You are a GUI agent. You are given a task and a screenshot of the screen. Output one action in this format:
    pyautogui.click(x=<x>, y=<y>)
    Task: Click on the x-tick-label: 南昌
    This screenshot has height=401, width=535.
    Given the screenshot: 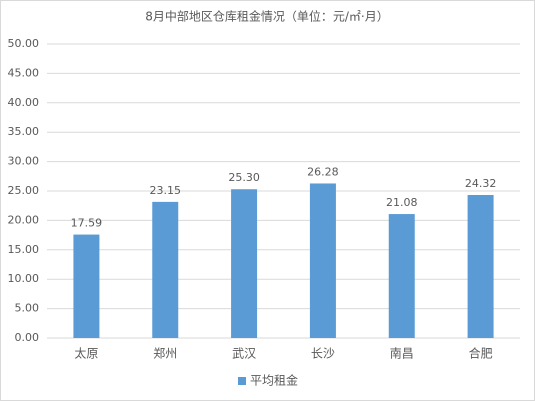 What is the action you would take?
    pyautogui.click(x=402, y=353)
    